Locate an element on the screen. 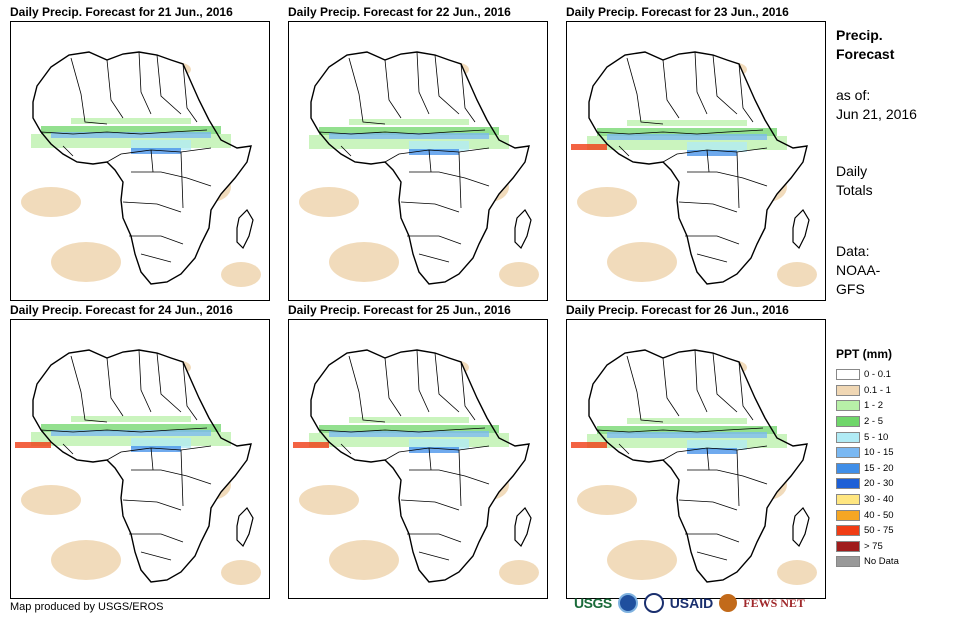  legend-label: 2 - 5 is located at coordinates (874, 422).